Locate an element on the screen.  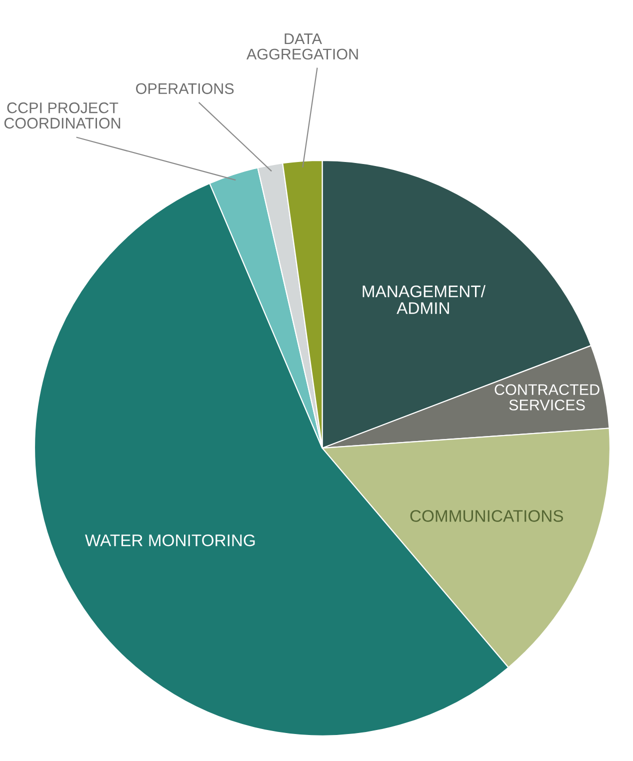
slice-label: MANAGEMENT/ ADMIN is located at coordinates (424, 299).